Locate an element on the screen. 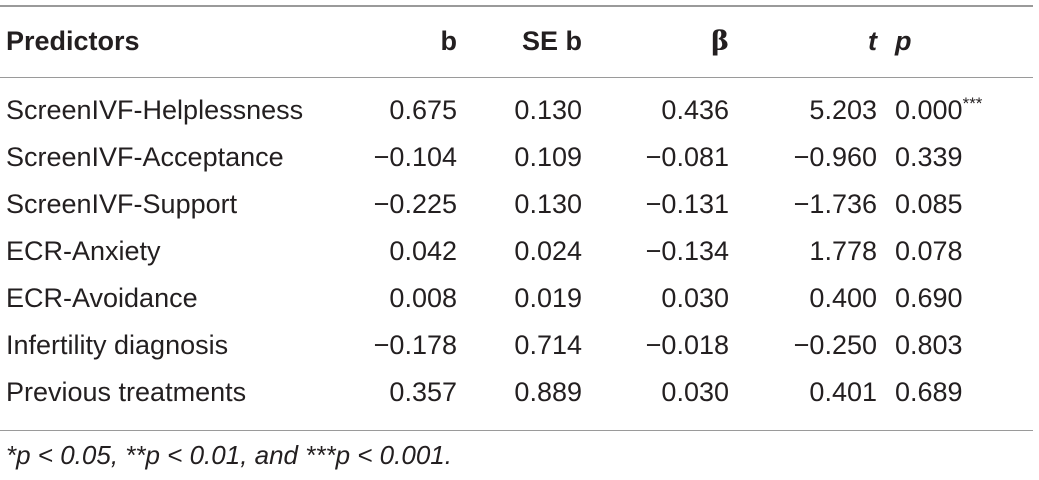 The width and height of the screenshot is (1039, 480). cell-se-b-value: 0.714 is located at coordinates (548, 345).